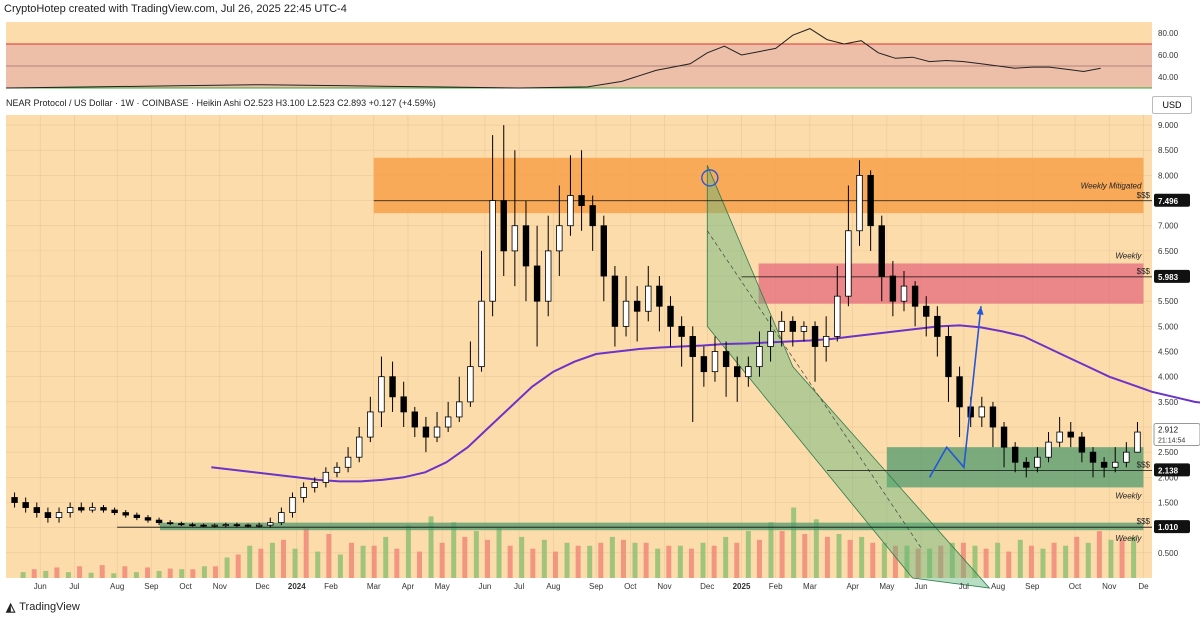 This screenshot has height=618, width=1200. I want to click on footer-label: TradingView, so click(49, 607).